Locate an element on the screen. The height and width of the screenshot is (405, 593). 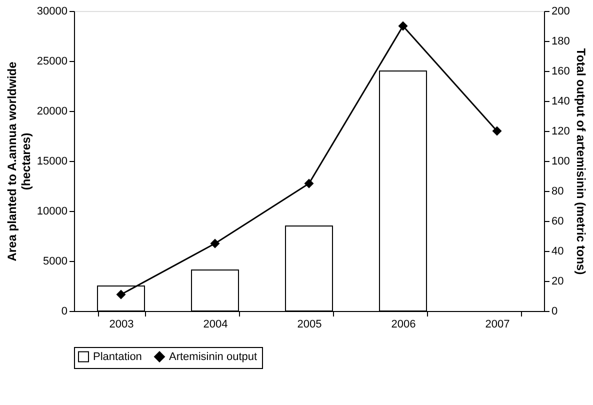
y2-tick-label: 200 is located at coordinates (561, 12).